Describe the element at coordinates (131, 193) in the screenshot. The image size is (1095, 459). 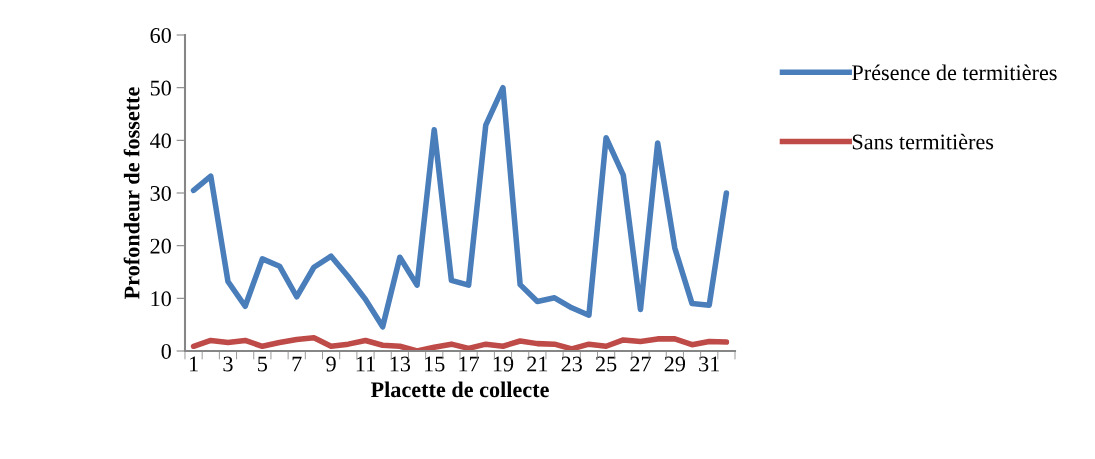
I see `y-axis-title: Profondeur de fossette` at that location.